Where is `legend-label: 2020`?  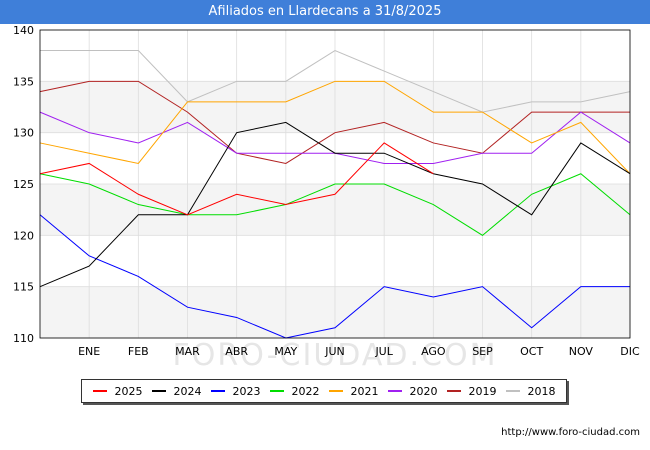
legend-label: 2020 is located at coordinates (423, 391).